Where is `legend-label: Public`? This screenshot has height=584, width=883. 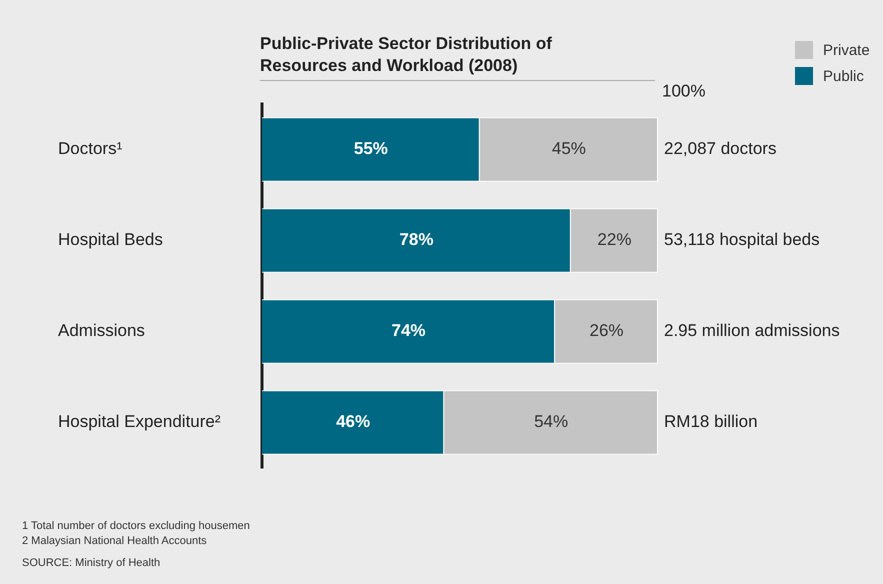 legend-label: Public is located at coordinates (843, 76).